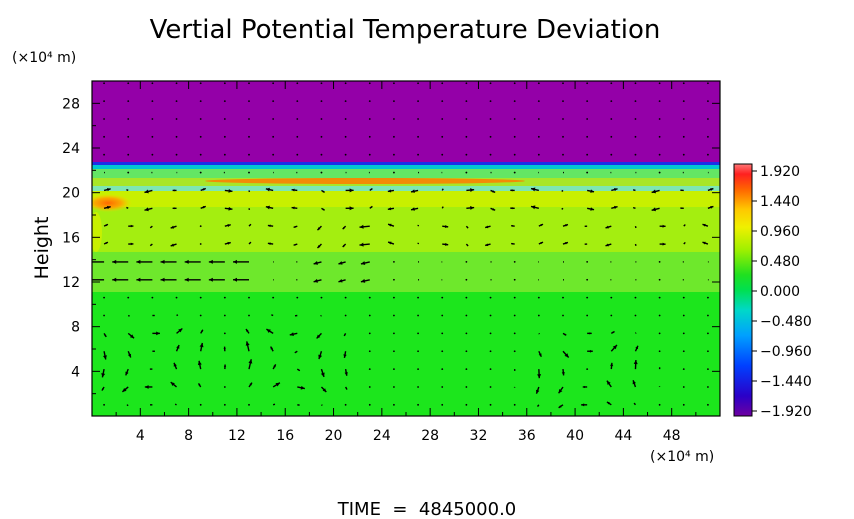 The width and height of the screenshot is (854, 519). Describe the element at coordinates (71, 149) in the screenshot. I see `y-tick-label: 24` at that location.